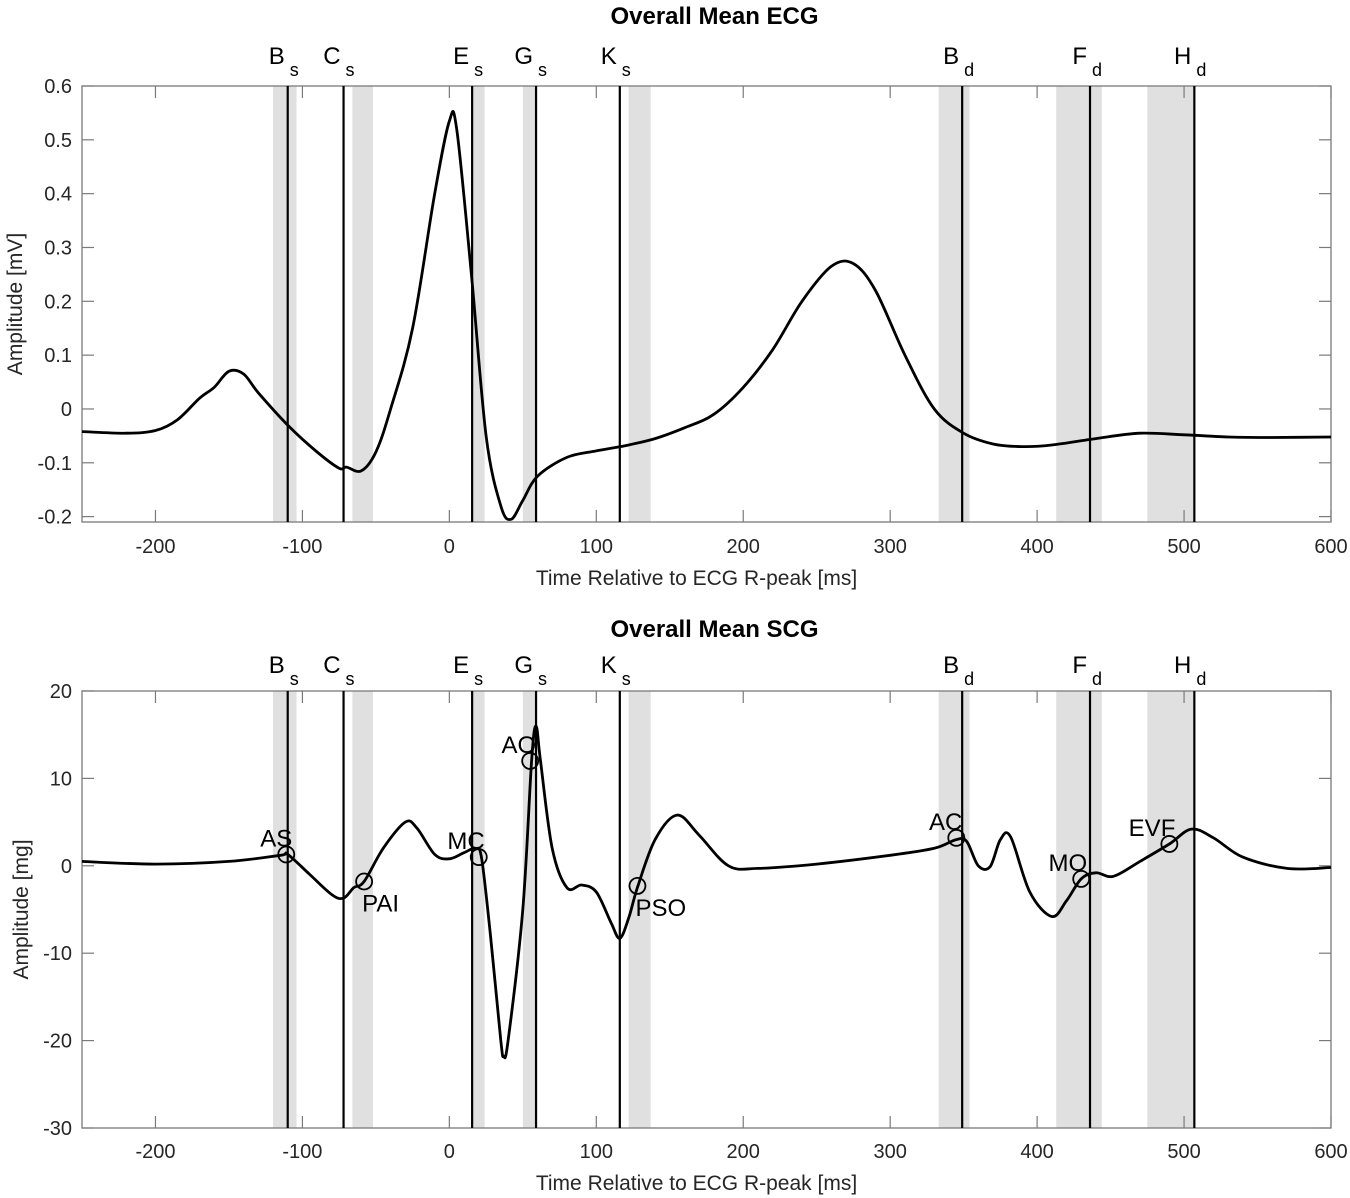 The image size is (1350, 1198). Describe the element at coordinates (58, 248) in the screenshot. I see `y-tick-label: 0.3` at that location.